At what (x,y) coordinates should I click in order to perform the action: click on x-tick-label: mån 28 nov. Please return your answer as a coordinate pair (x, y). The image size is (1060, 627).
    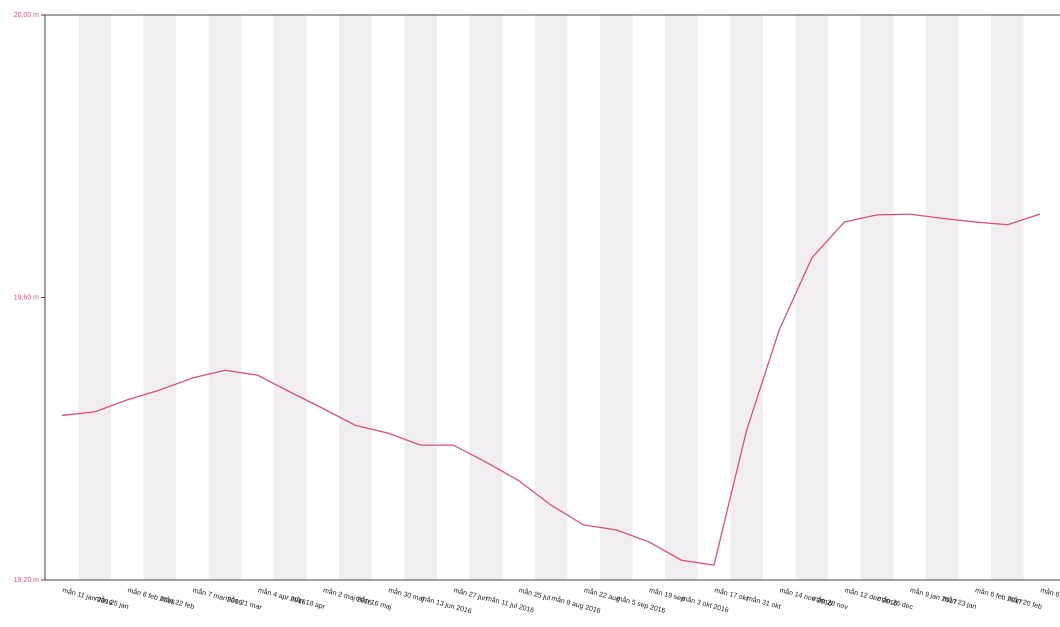
    Looking at the image, I should click on (830, 602).